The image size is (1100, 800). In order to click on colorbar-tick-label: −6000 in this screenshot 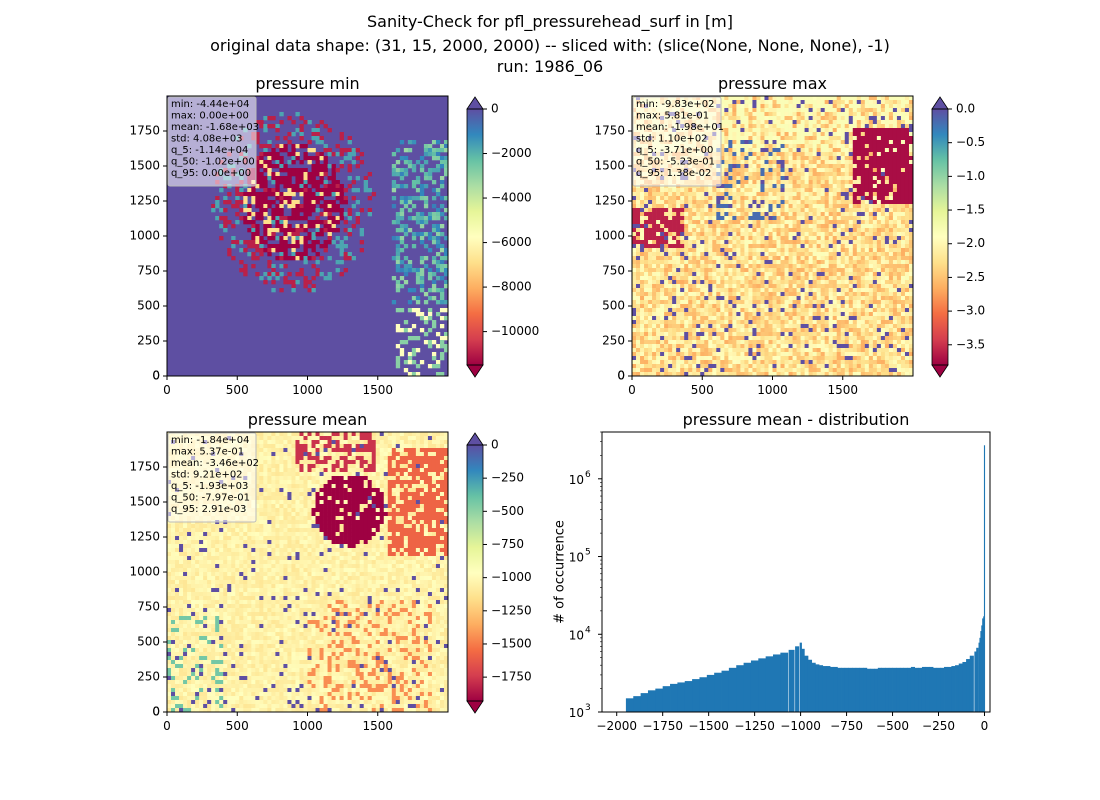, I will do `click(511, 242)`.